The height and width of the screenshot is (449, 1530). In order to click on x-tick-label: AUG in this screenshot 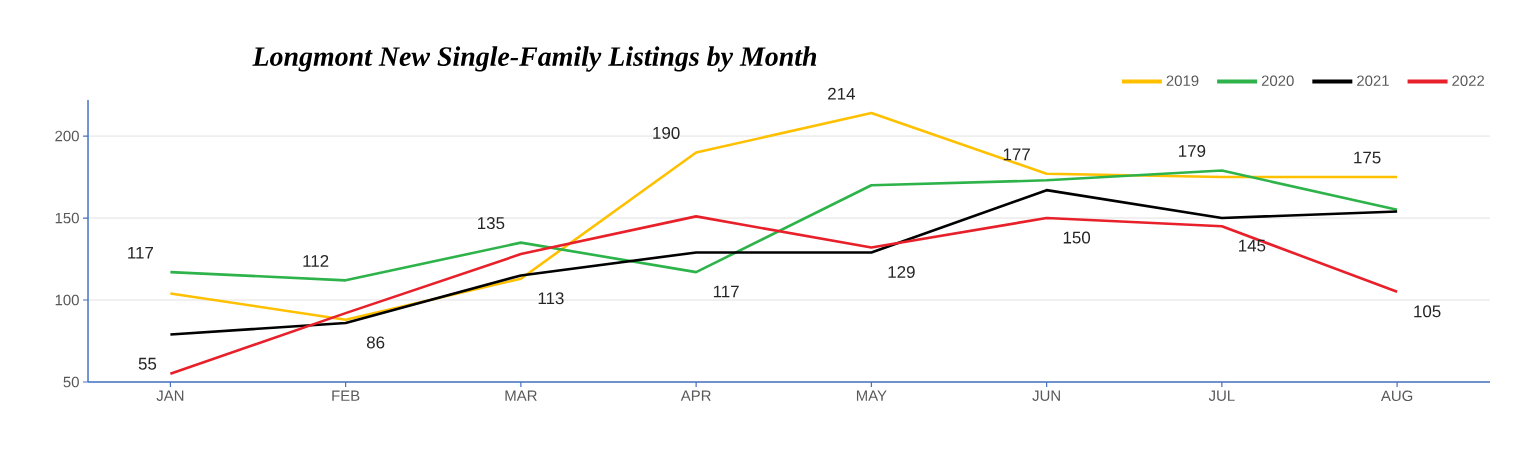, I will do `click(1396, 396)`.